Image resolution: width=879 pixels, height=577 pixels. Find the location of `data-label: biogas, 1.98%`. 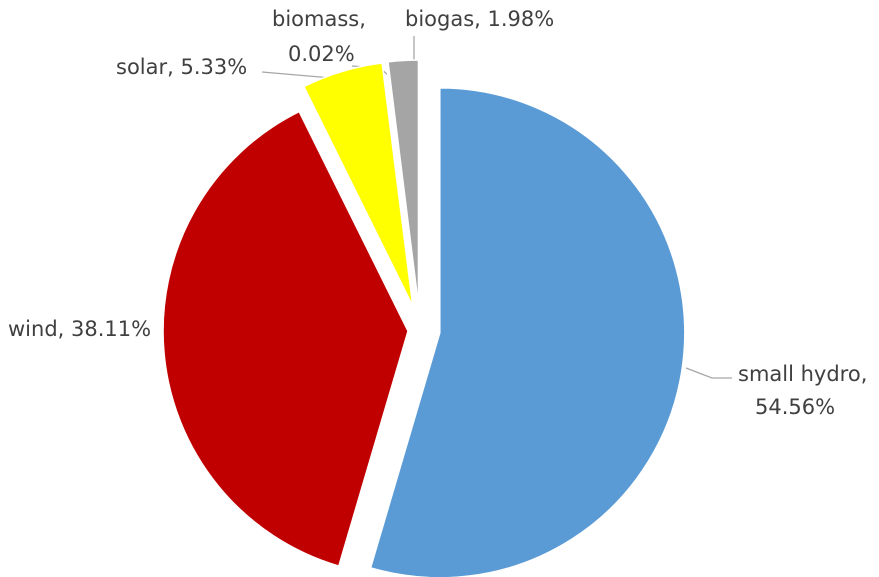

data-label: biogas, 1.98% is located at coordinates (479, 19).